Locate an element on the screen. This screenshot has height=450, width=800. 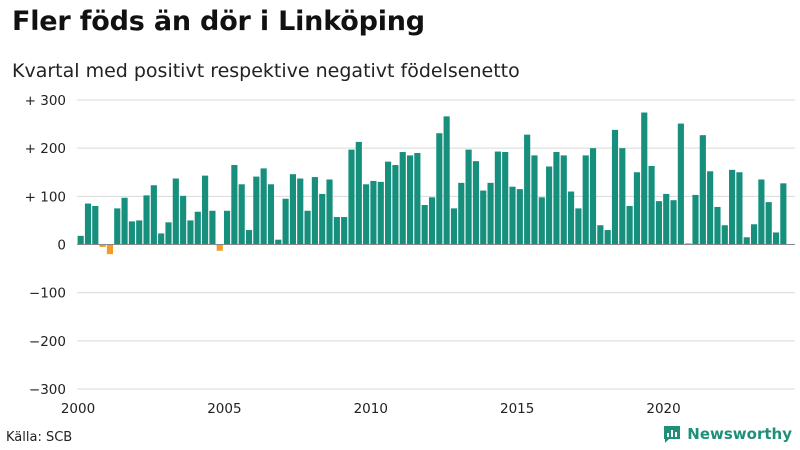
source-note: Källa: SCB is located at coordinates (39, 437).